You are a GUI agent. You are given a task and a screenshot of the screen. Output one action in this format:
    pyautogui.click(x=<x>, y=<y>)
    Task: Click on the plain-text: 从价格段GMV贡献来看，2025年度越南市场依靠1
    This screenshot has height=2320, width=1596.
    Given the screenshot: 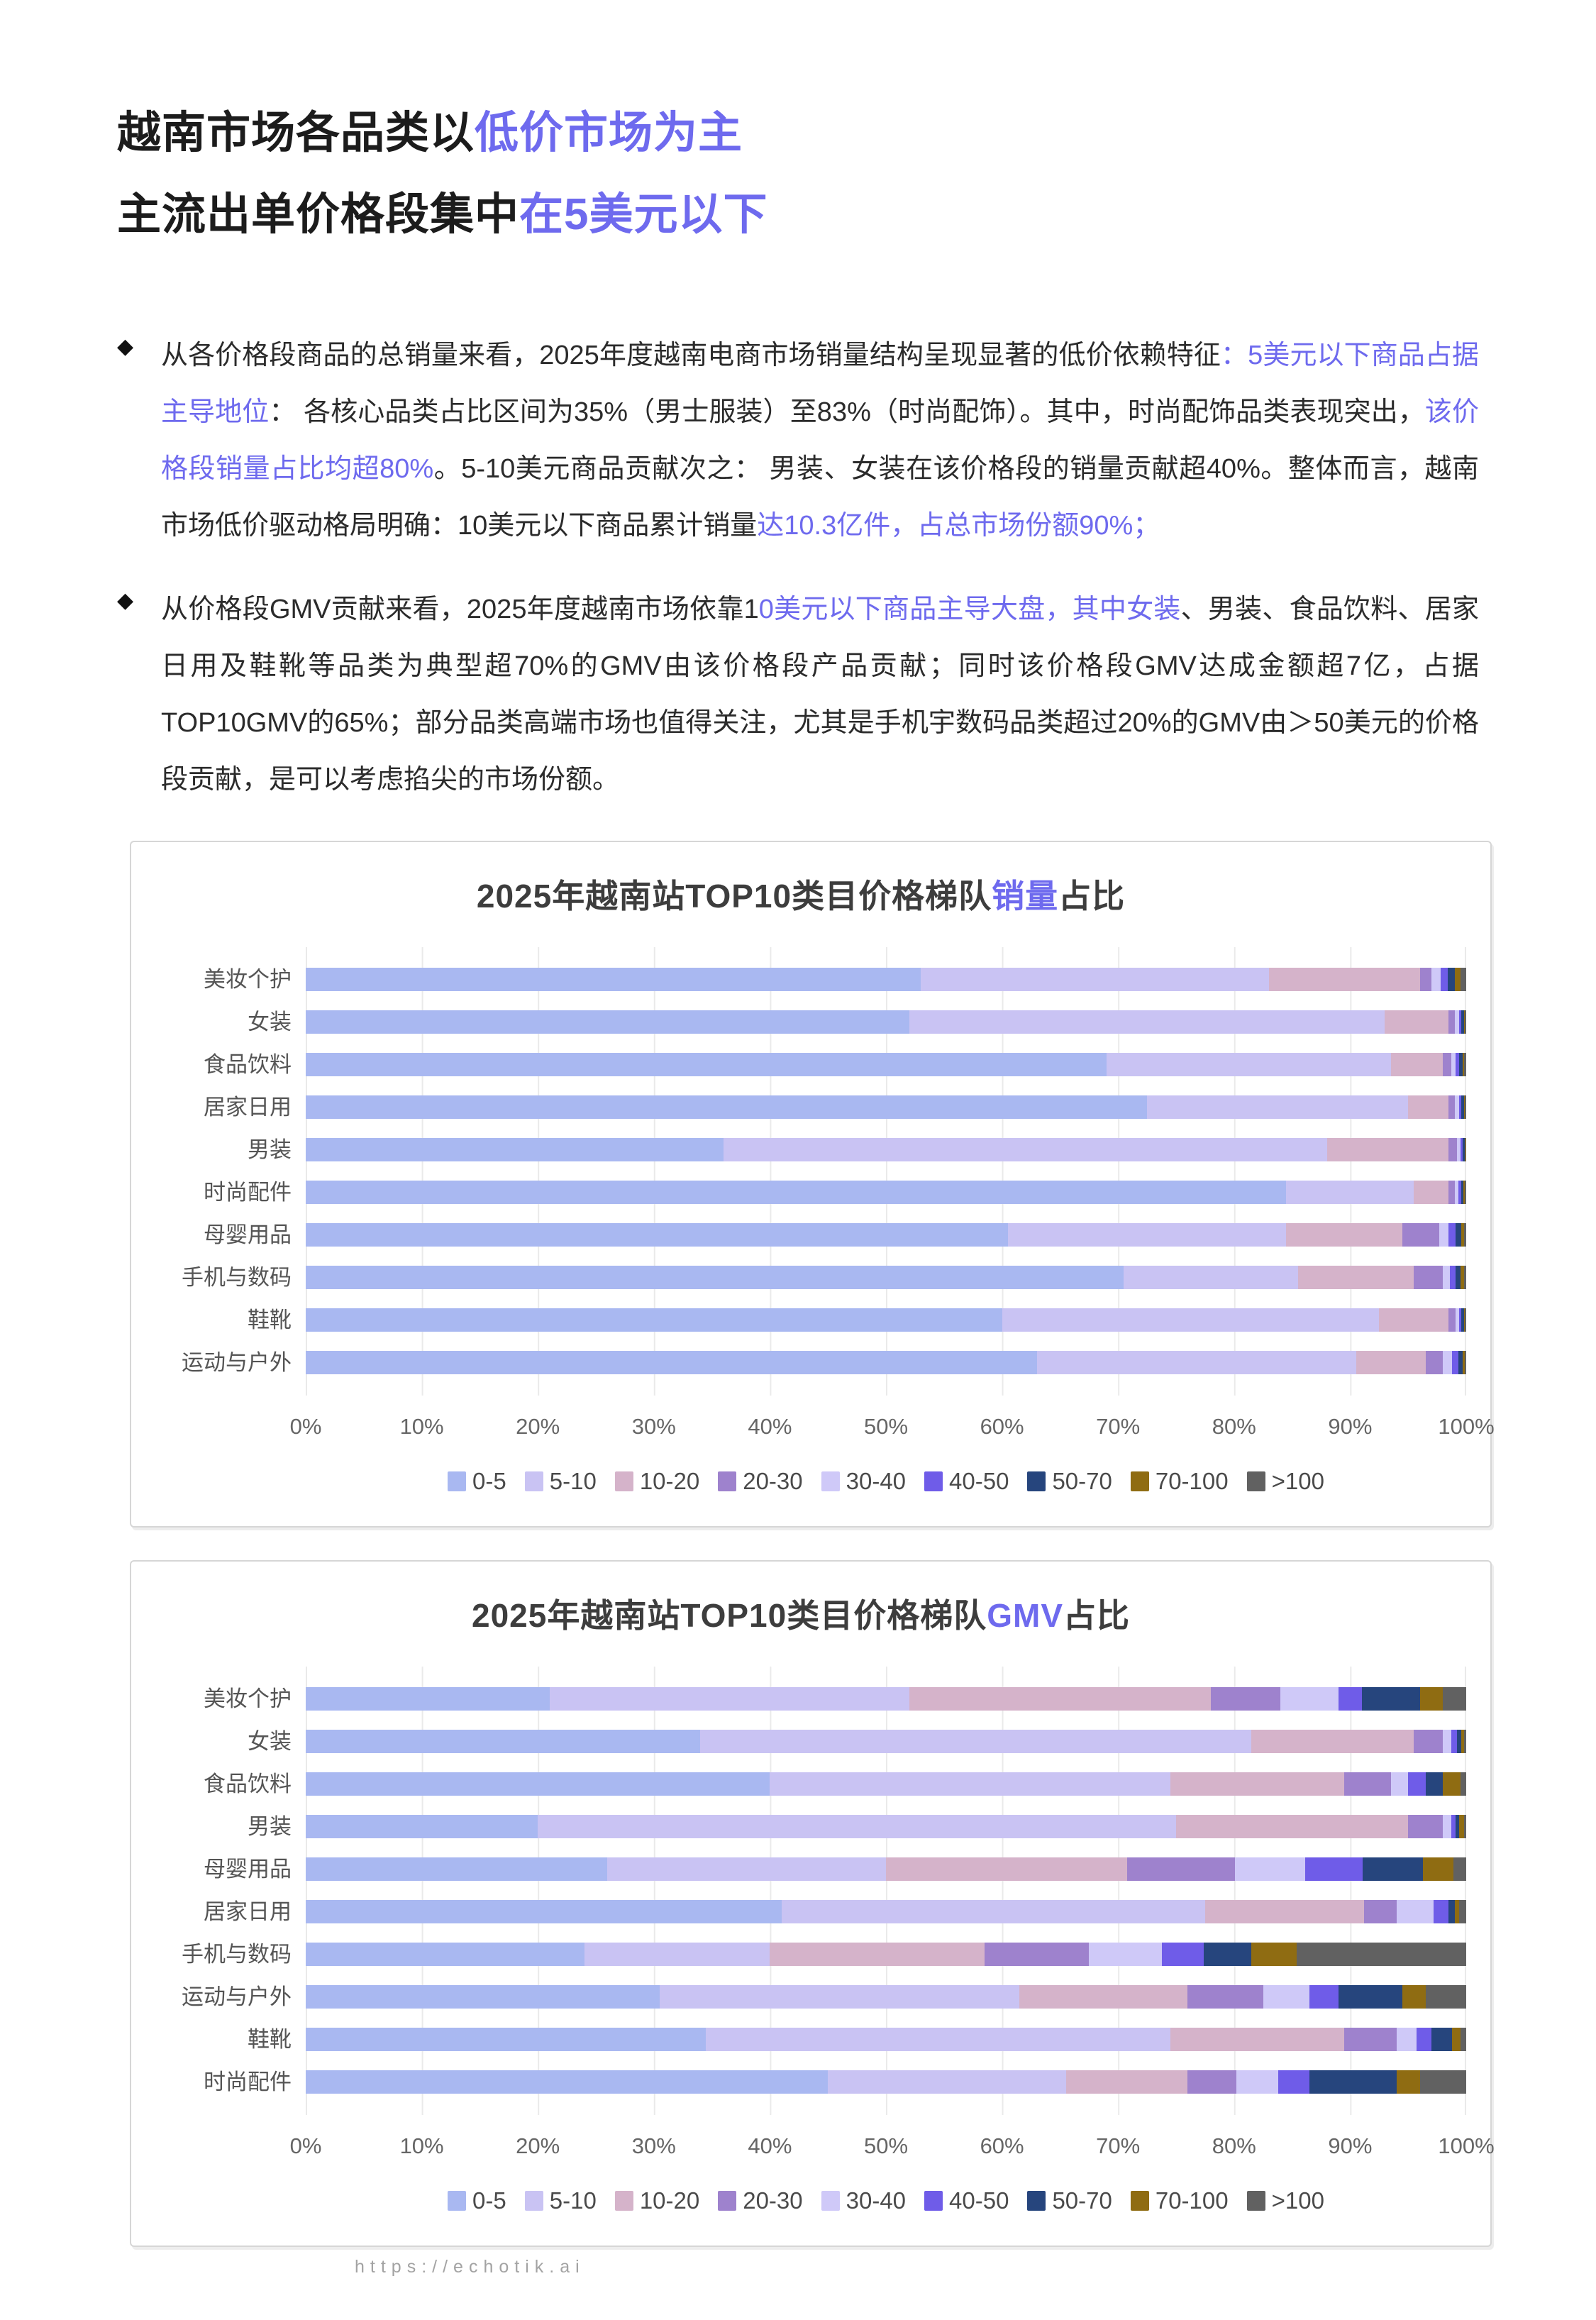 What is the action you would take?
    pyautogui.click(x=460, y=609)
    